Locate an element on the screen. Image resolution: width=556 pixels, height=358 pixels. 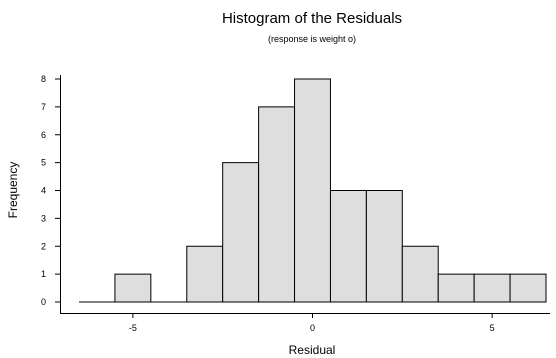
x-tick-label: -5 is located at coordinates (133, 328).